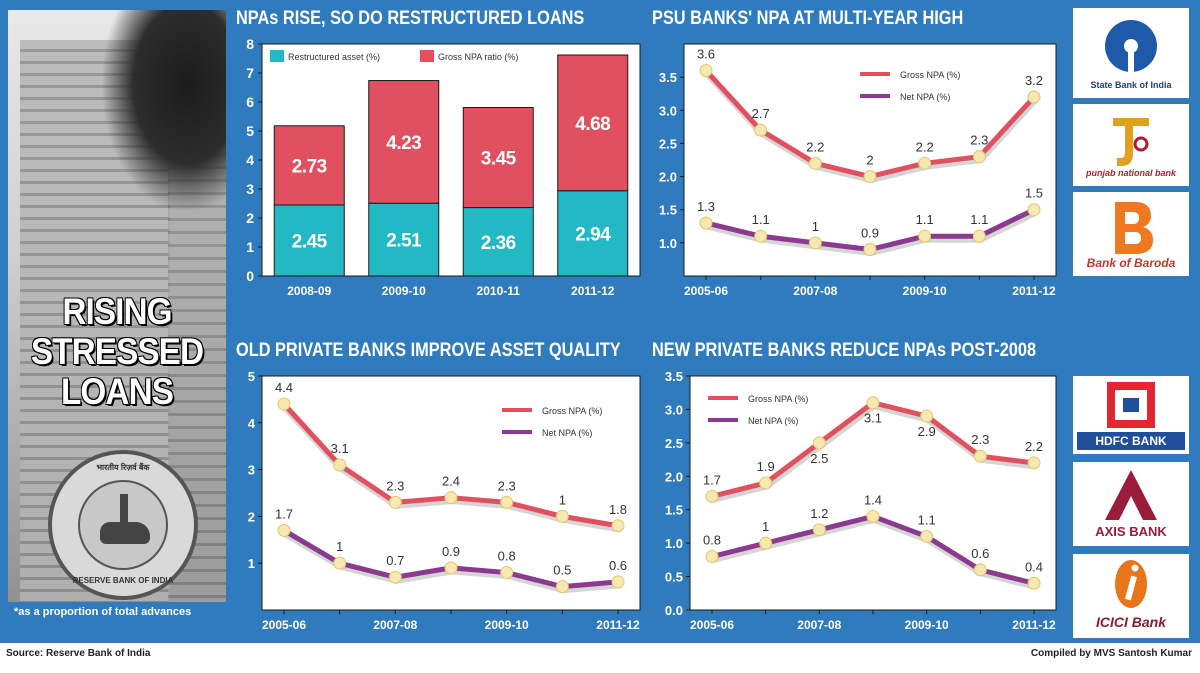 The width and height of the screenshot is (1200, 673). Describe the element at coordinates (117, 391) in the screenshot. I see `banner-title-line: LOANS` at that location.